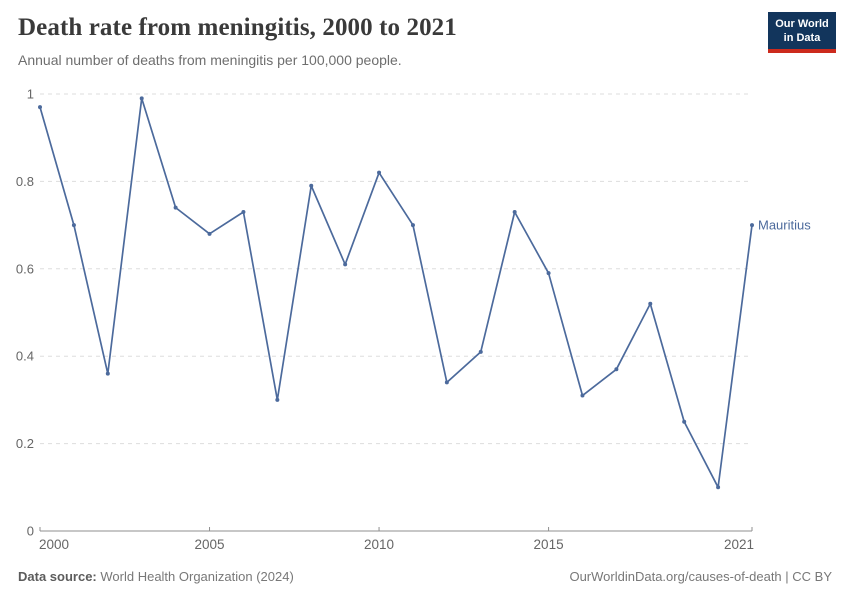 The width and height of the screenshot is (850, 600). I want to click on owid-logo-line2: in Data, so click(802, 38).